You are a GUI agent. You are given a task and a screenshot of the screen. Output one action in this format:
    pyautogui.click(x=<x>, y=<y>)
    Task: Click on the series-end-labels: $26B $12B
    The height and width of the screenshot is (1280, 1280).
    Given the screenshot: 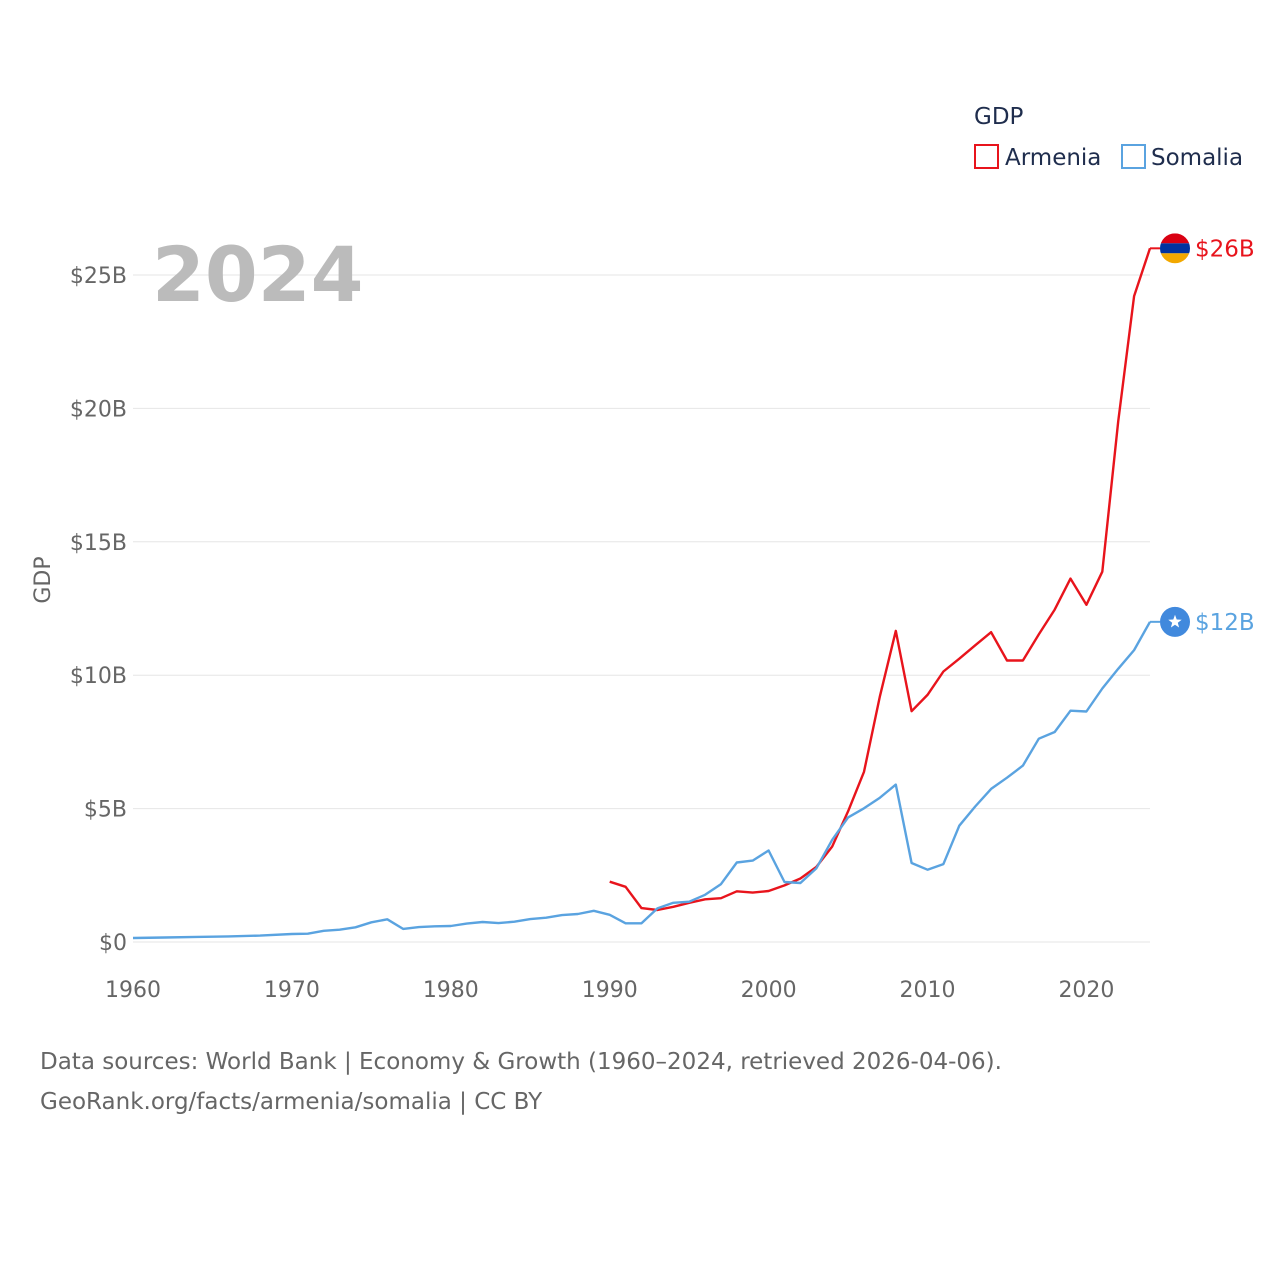 What is the action you would take?
    pyautogui.click(x=1202, y=435)
    